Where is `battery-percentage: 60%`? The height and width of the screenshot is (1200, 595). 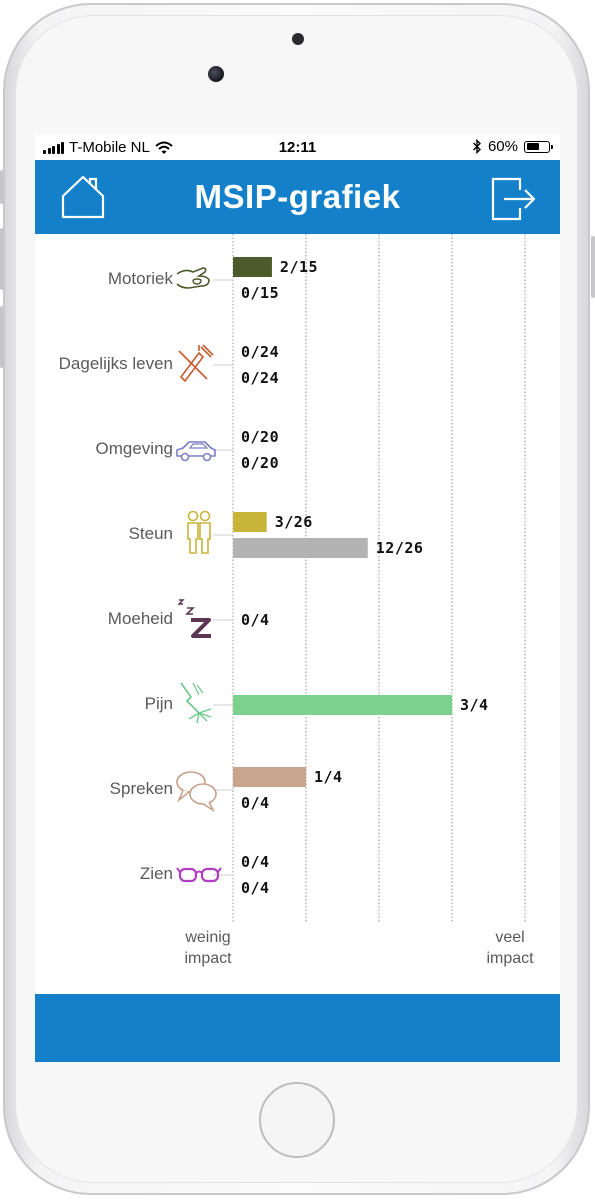
battery-percentage: 60% is located at coordinates (502, 146).